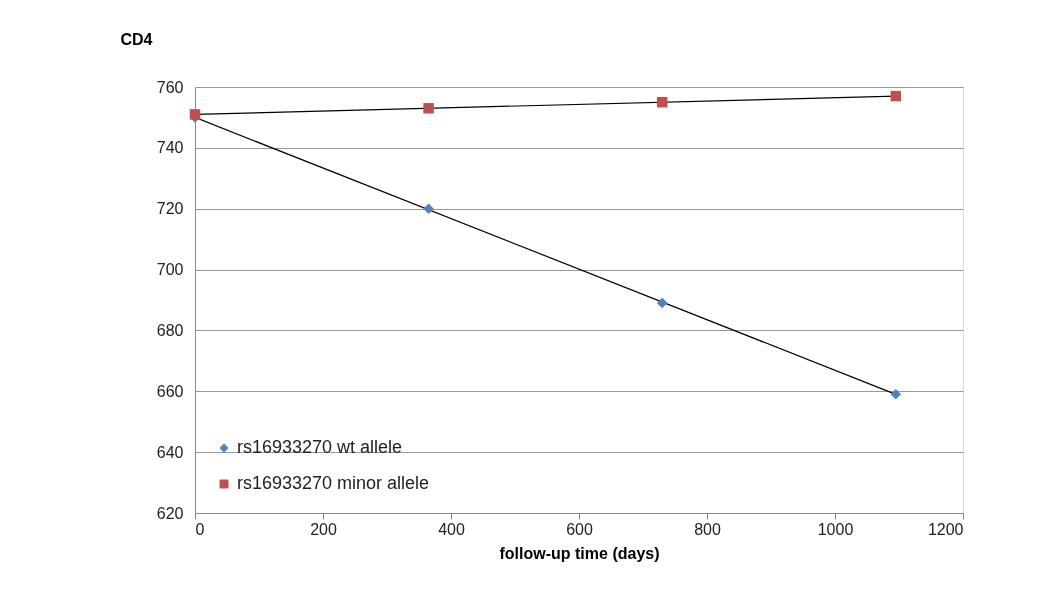 The image size is (1049, 600). Describe the element at coordinates (170, 452) in the screenshot. I see `y-tick-label: 640` at that location.